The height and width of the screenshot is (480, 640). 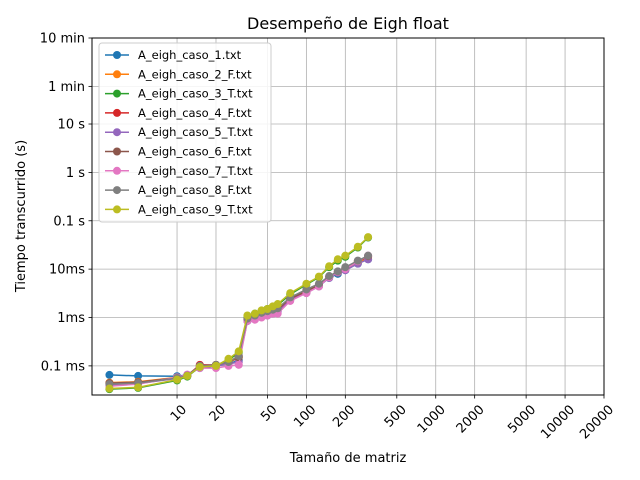 What do you see at coordinates (69, 221) in the screenshot?
I see `y-tick-label: 0.1 s` at bounding box center [69, 221].